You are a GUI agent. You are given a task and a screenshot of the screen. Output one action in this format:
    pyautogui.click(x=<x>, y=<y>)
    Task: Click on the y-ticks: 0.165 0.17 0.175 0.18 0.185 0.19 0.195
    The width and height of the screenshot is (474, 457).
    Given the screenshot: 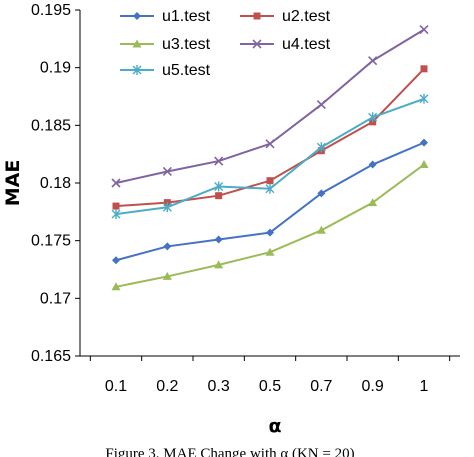 What is the action you would take?
    pyautogui.click(x=55, y=183)
    